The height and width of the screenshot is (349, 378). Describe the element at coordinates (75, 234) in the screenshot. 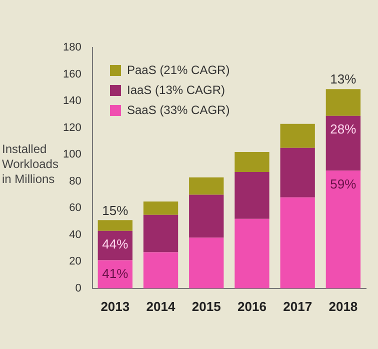

I see `y-tick-label: 40` at that location.